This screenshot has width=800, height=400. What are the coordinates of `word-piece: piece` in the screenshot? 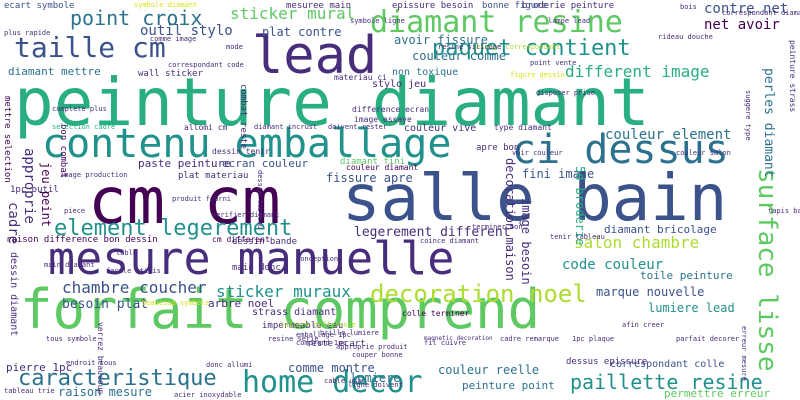 It's located at (75, 211).